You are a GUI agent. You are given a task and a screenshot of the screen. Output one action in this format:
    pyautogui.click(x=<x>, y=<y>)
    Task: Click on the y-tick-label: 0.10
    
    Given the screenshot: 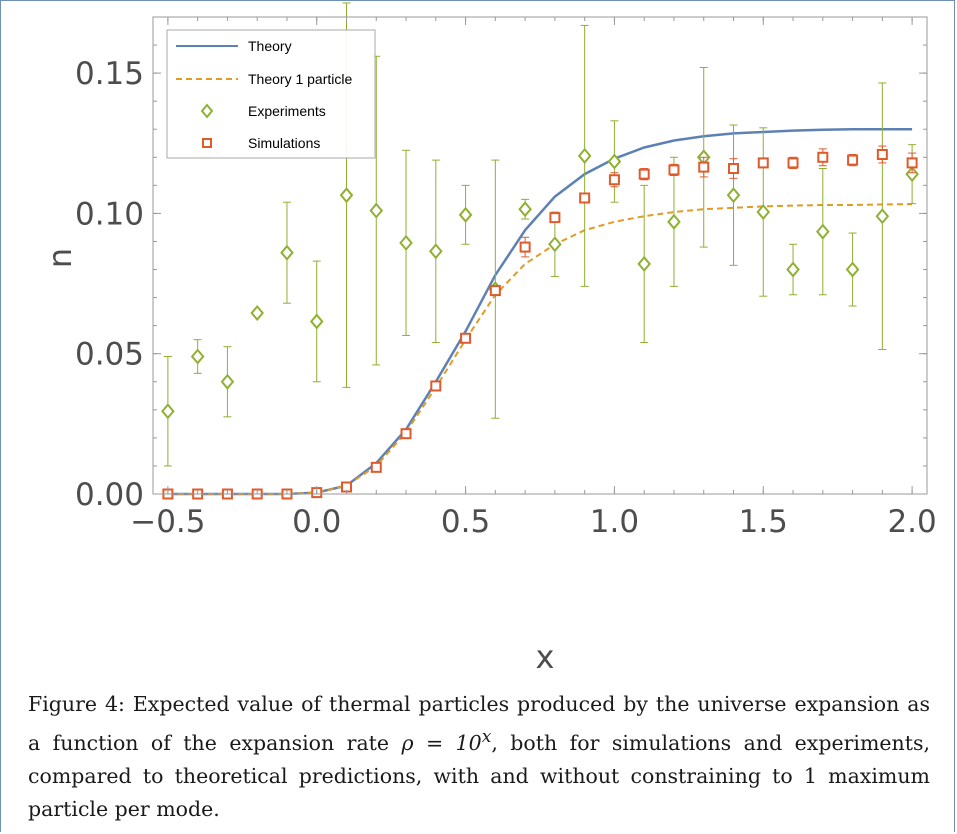 What is the action you would take?
    pyautogui.click(x=109, y=214)
    